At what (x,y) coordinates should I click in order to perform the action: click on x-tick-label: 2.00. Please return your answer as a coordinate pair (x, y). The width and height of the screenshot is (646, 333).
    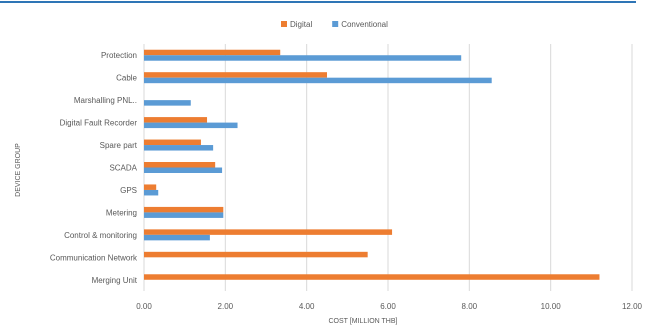
    Looking at the image, I should click on (226, 306).